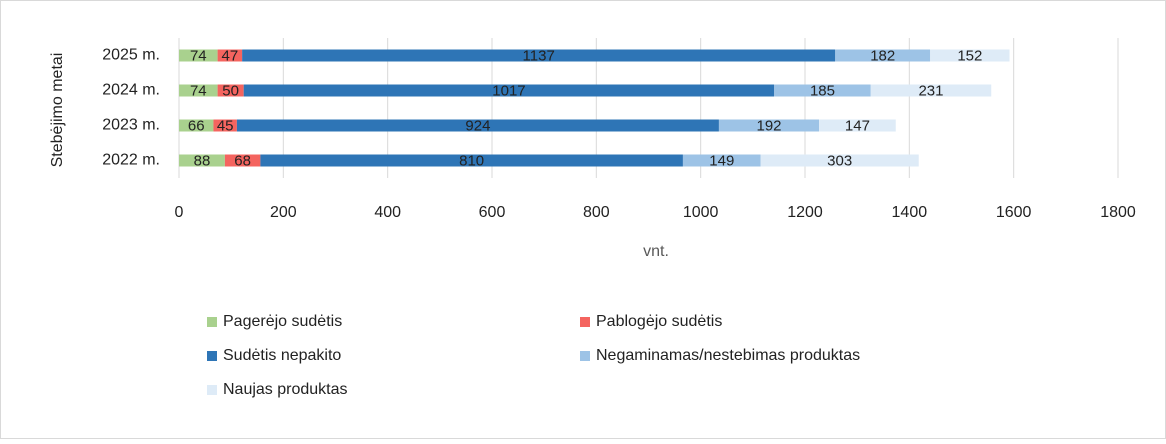  I want to click on x-tick-label: 1800, so click(1118, 212).